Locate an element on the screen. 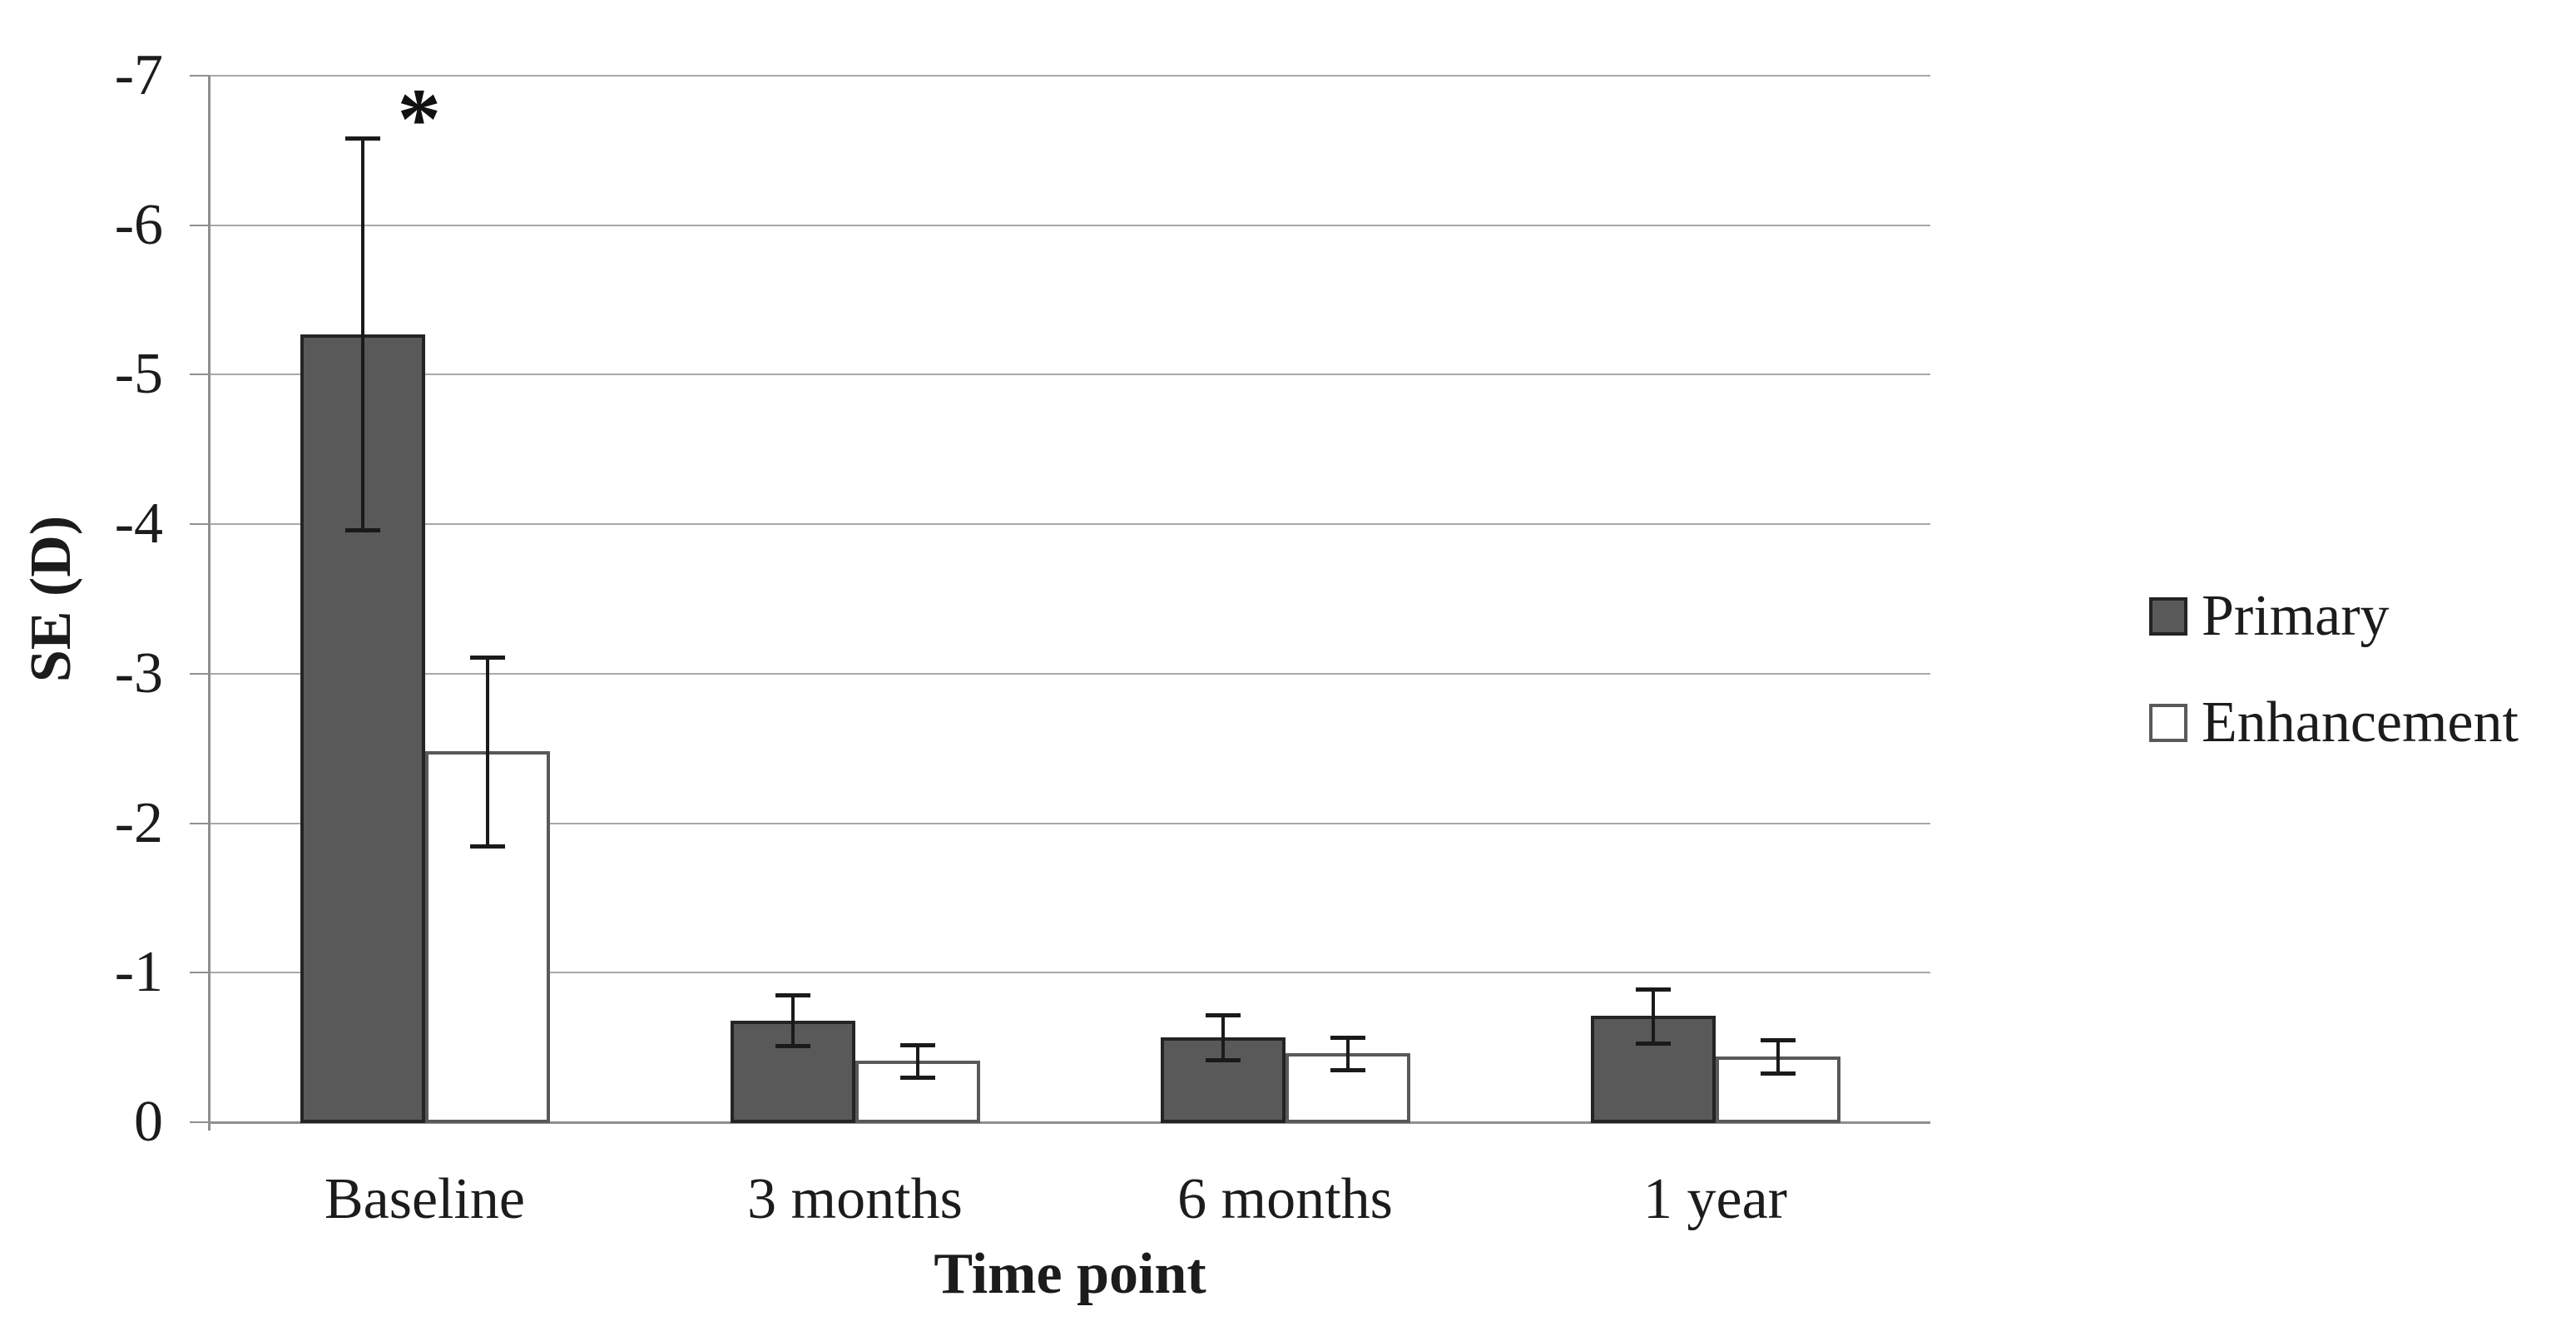 This screenshot has height=1341, width=2576. legend-item-primary: Primary is located at coordinates (2334, 616).